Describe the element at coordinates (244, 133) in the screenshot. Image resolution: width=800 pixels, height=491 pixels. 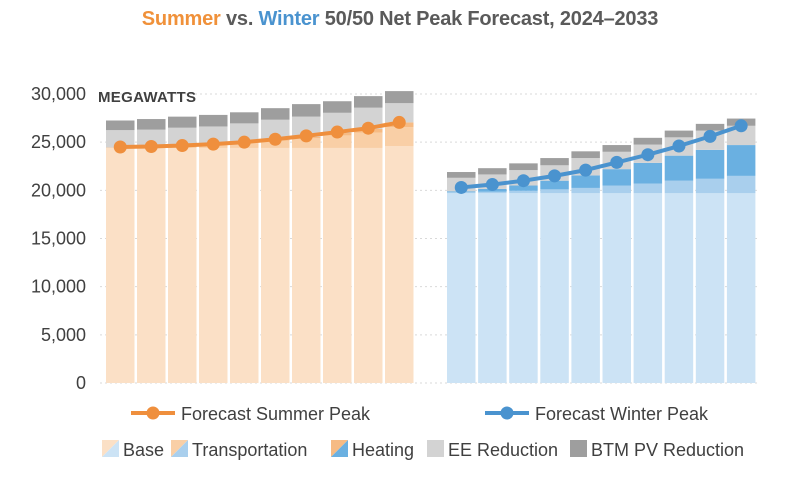
I see `summer-bar-2028-ee-reduction` at that location.